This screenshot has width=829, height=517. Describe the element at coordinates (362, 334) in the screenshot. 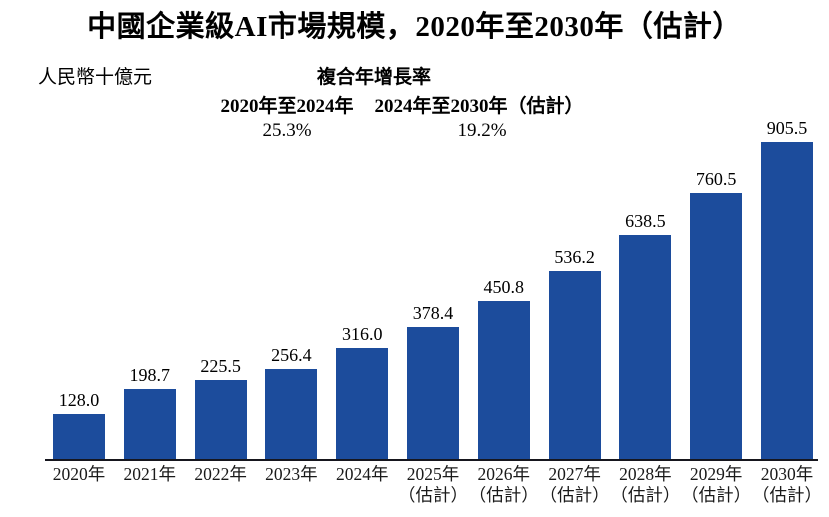

I see `bar-value-label: 316.0` at that location.